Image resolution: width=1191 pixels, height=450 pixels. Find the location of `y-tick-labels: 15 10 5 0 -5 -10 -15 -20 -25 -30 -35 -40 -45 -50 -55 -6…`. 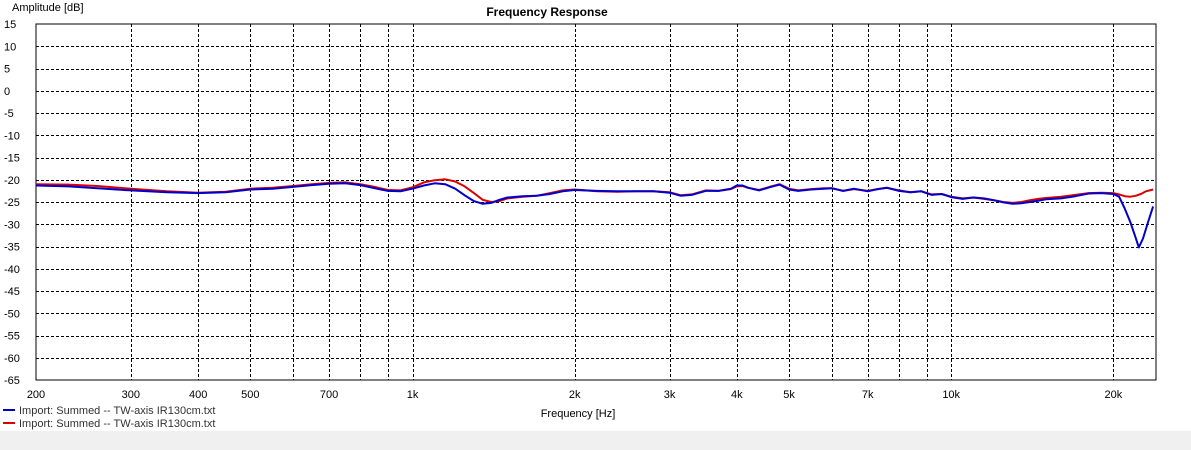

y-tick-labels: 15 10 5 0 -5 -10 -15 -20 -25 -30 -35 -40 -45 -50 -55 -6… is located at coordinates (12, 203).